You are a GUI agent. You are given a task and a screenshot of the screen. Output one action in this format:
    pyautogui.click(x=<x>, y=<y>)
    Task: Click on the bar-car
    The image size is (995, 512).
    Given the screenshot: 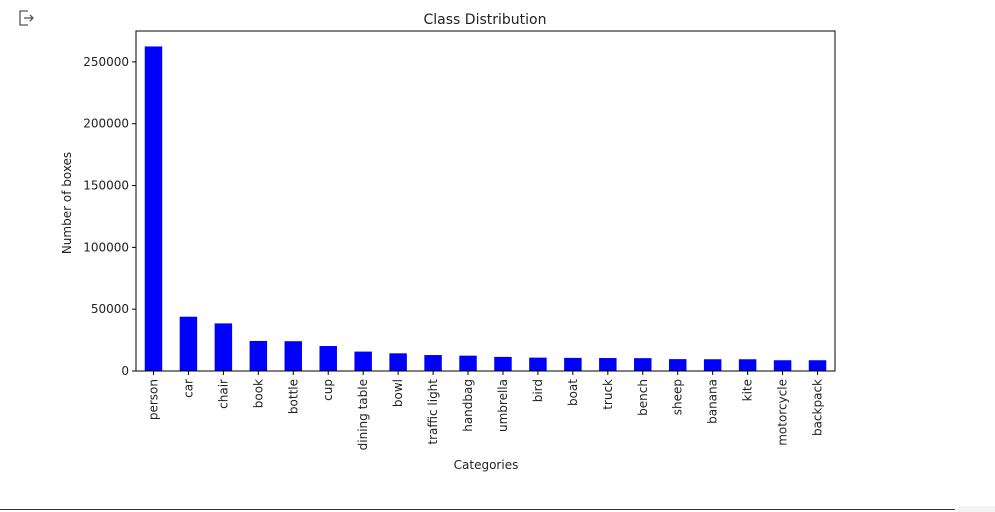 What is the action you would take?
    pyautogui.click(x=188, y=343)
    